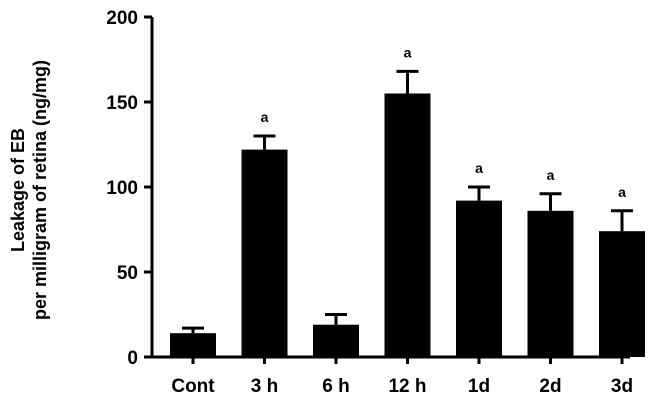  I want to click on y-tick-label: 100, so click(122, 188).